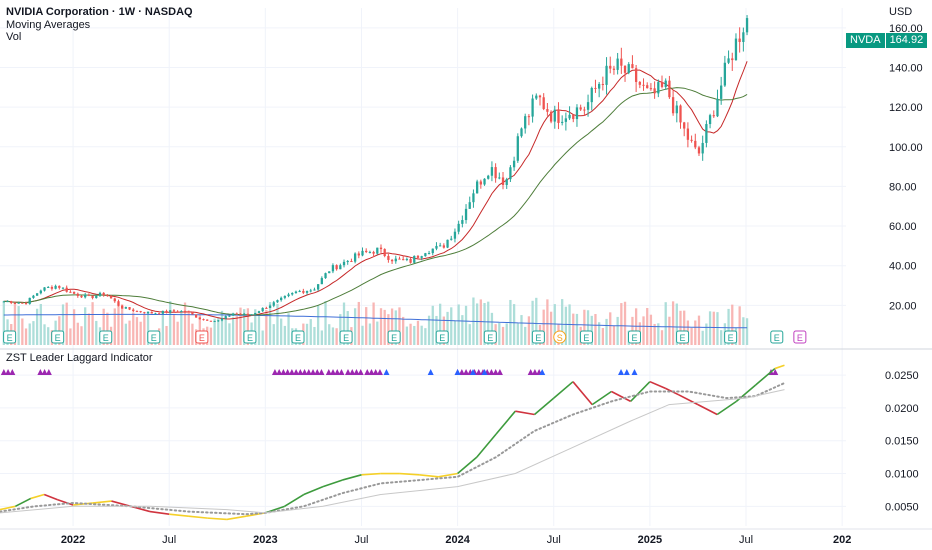 The image size is (932, 550). I want to click on time-axis: 2022 Jul 2023 Jul 2024 Jul 2025 Jul 202, so click(456, 540).